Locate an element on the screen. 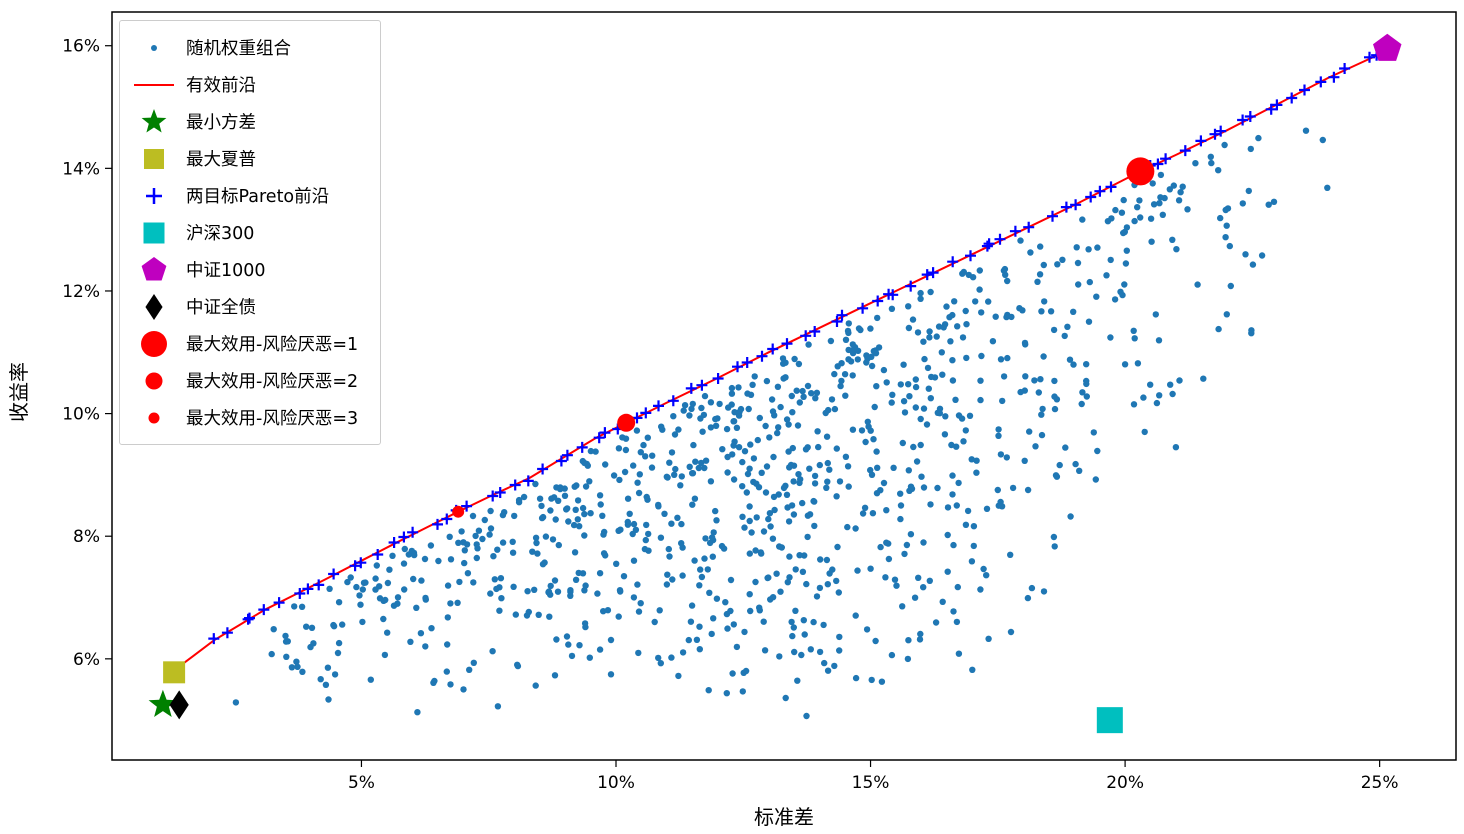  legend-entry-10: 最大效用-风险厌恶=3 is located at coordinates (244, 417).